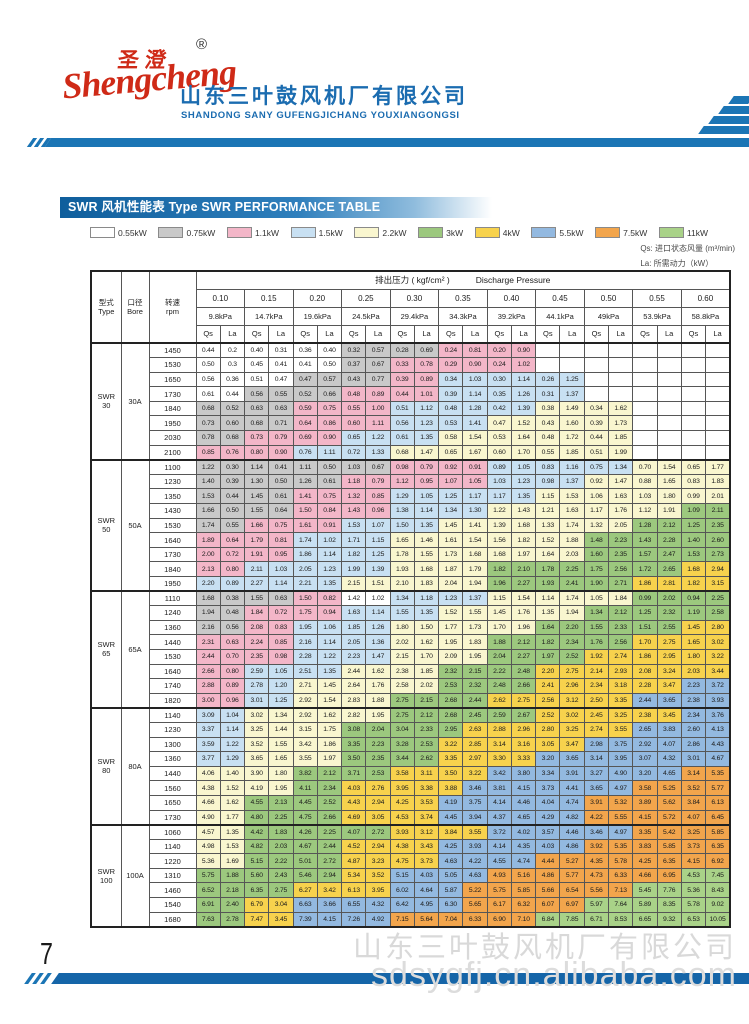 The image size is (749, 1024). Describe the element at coordinates (718, 729) in the screenshot. I see `la-cell: 4.13` at that location.